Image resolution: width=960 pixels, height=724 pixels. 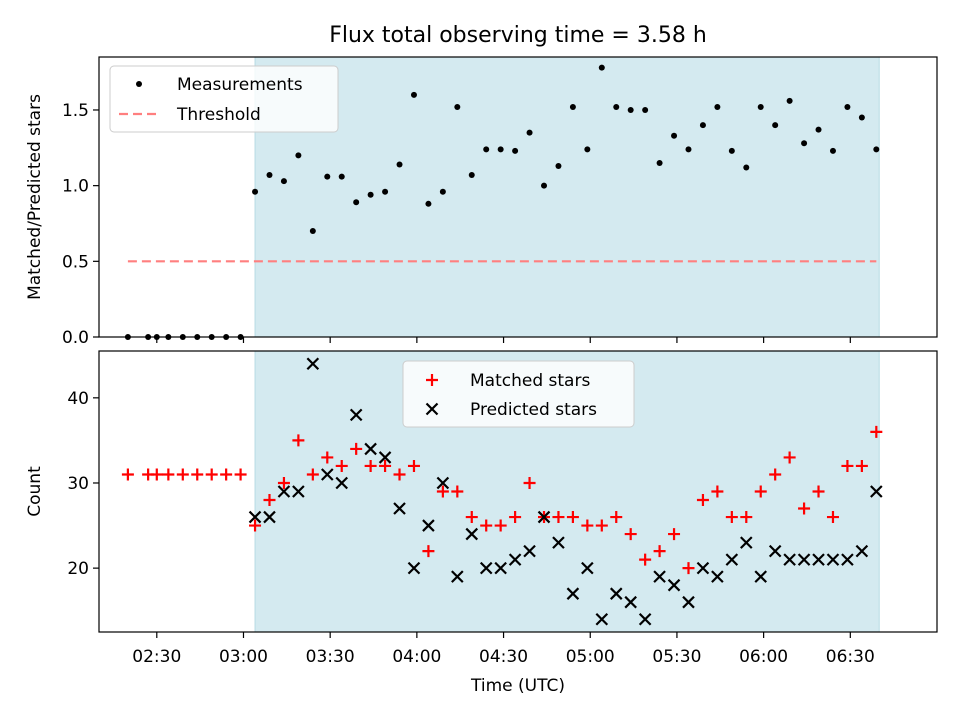 What do you see at coordinates (850, 657) in the screenshot?
I see `x-tick-label: 06:30` at bounding box center [850, 657].